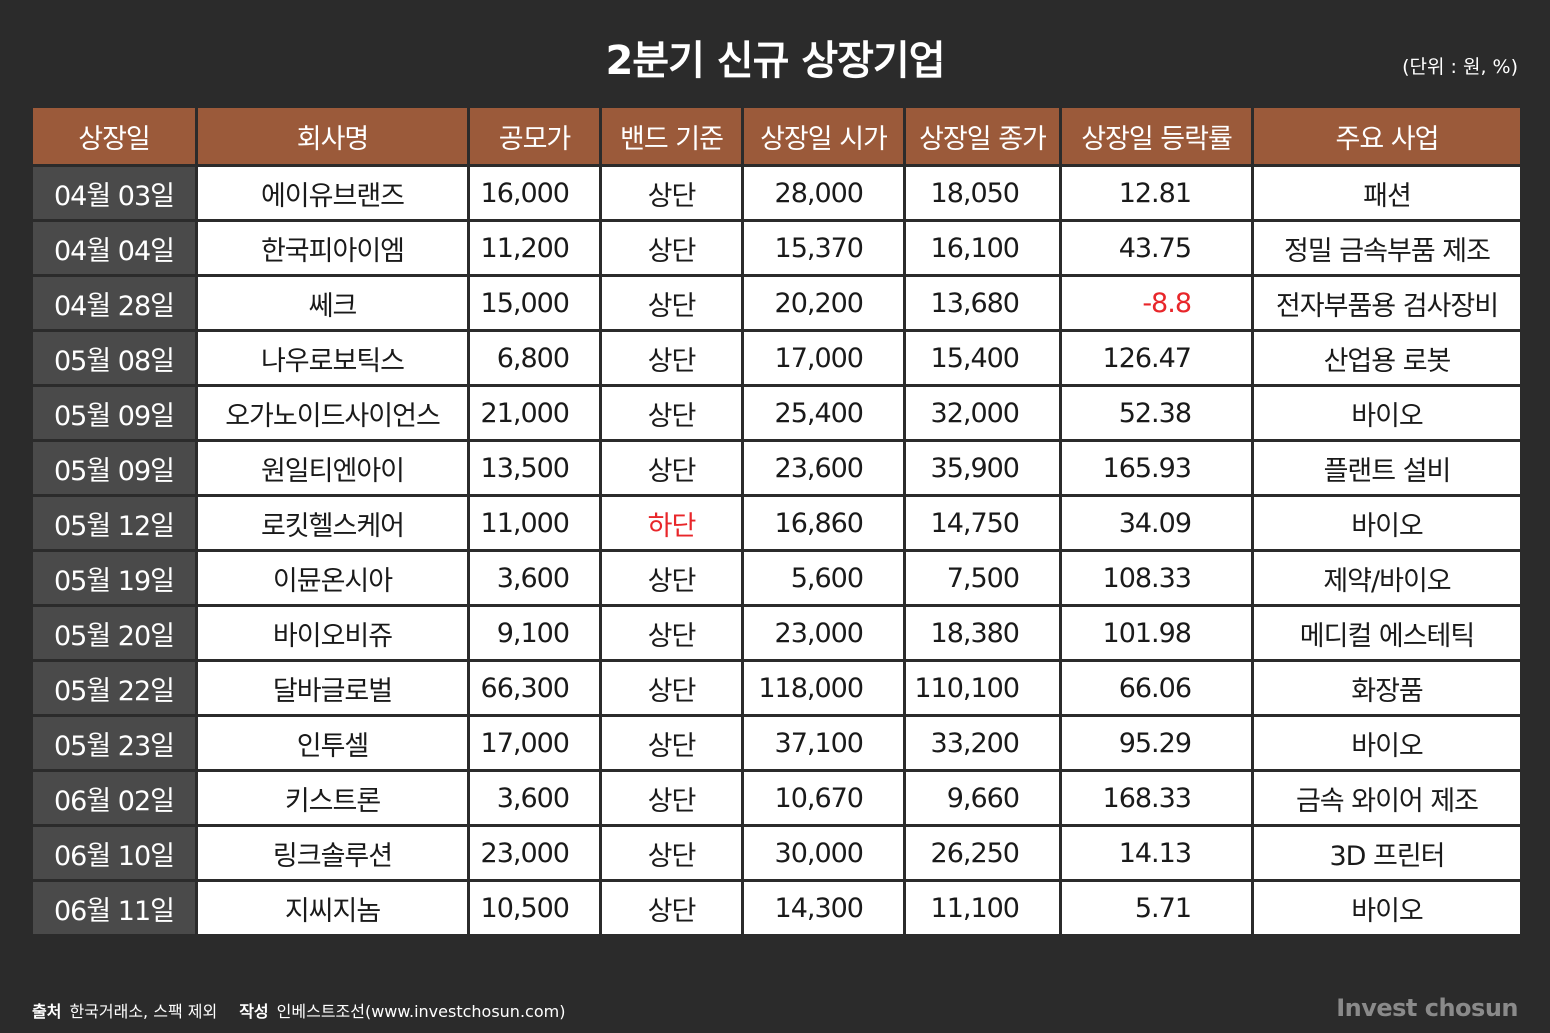  I want to click on cell-close-price: 16,100, so click(982, 248).